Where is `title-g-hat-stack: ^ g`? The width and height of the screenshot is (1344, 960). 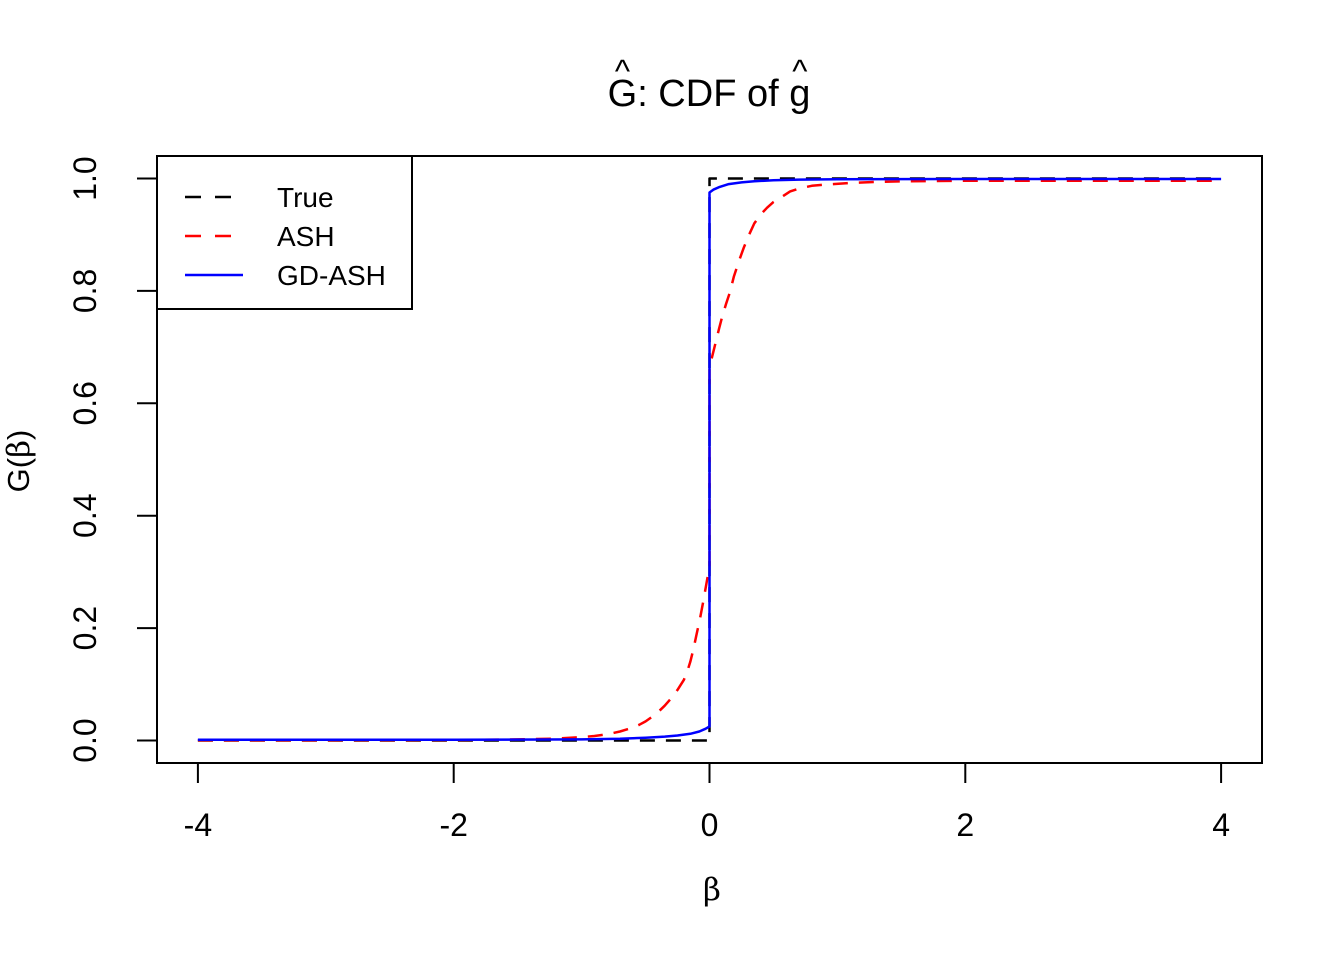
title-g-hat-stack: ^ g is located at coordinates (800, 85).